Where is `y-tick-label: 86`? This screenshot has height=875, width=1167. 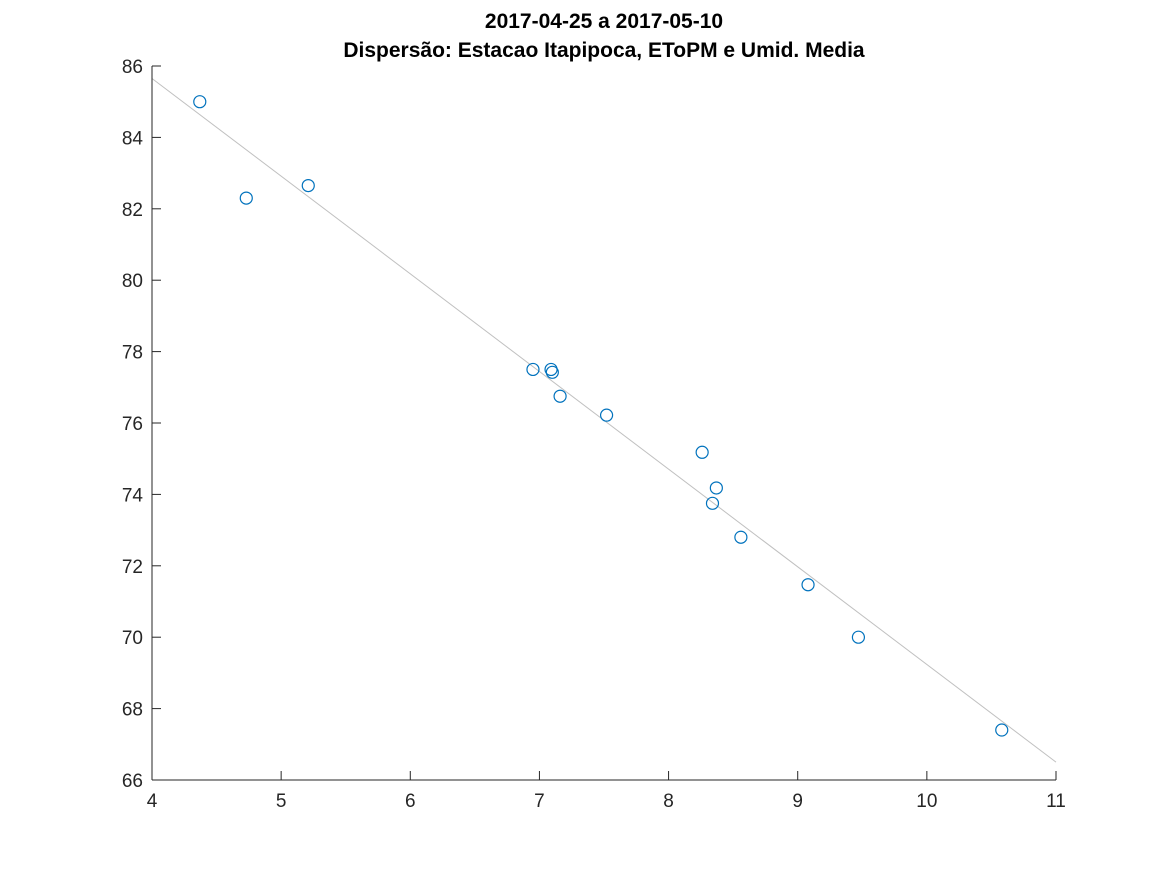
y-tick-label: 86 is located at coordinates (132, 67).